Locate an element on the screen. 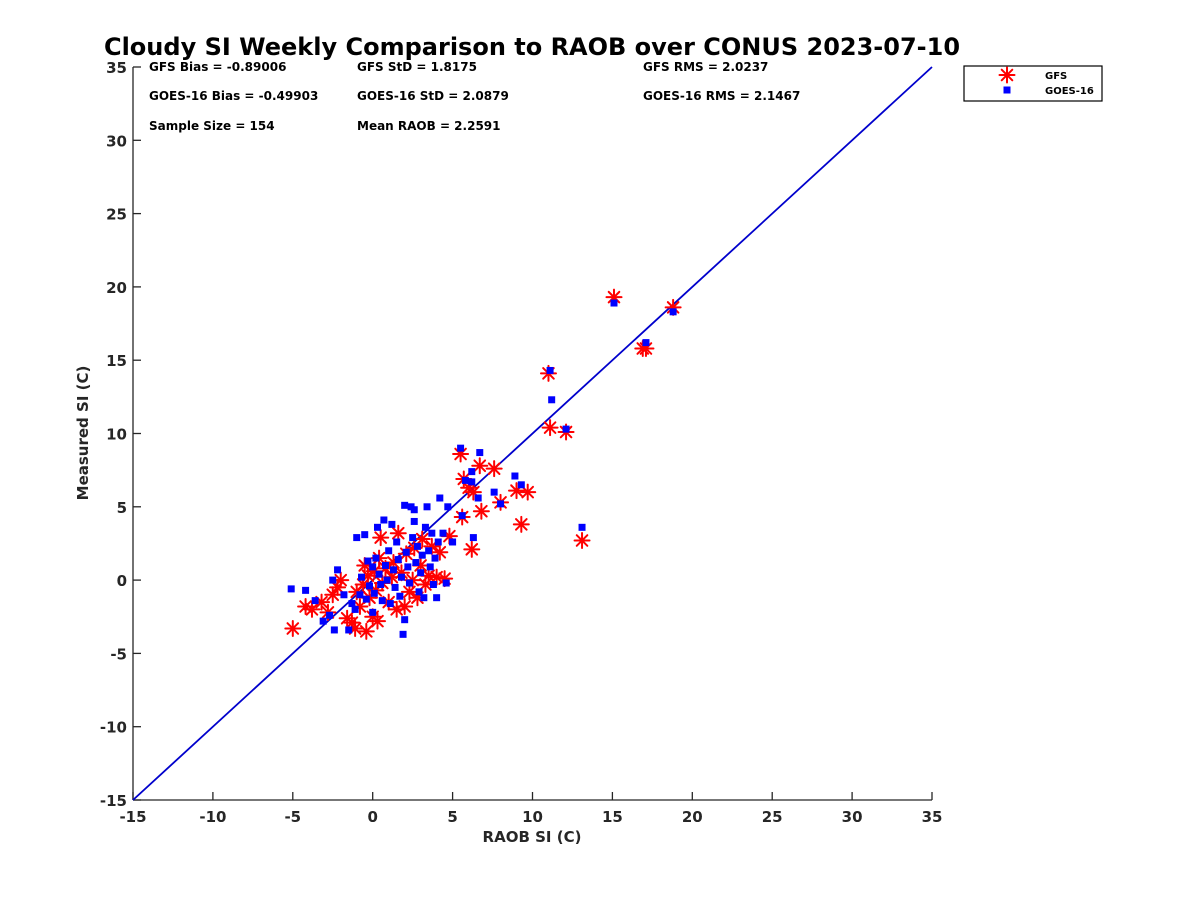 Image resolution: width=1200 pixels, height=900 pixels. stat-mean-raob: Mean RAOB = 2.2591 is located at coordinates (429, 126).